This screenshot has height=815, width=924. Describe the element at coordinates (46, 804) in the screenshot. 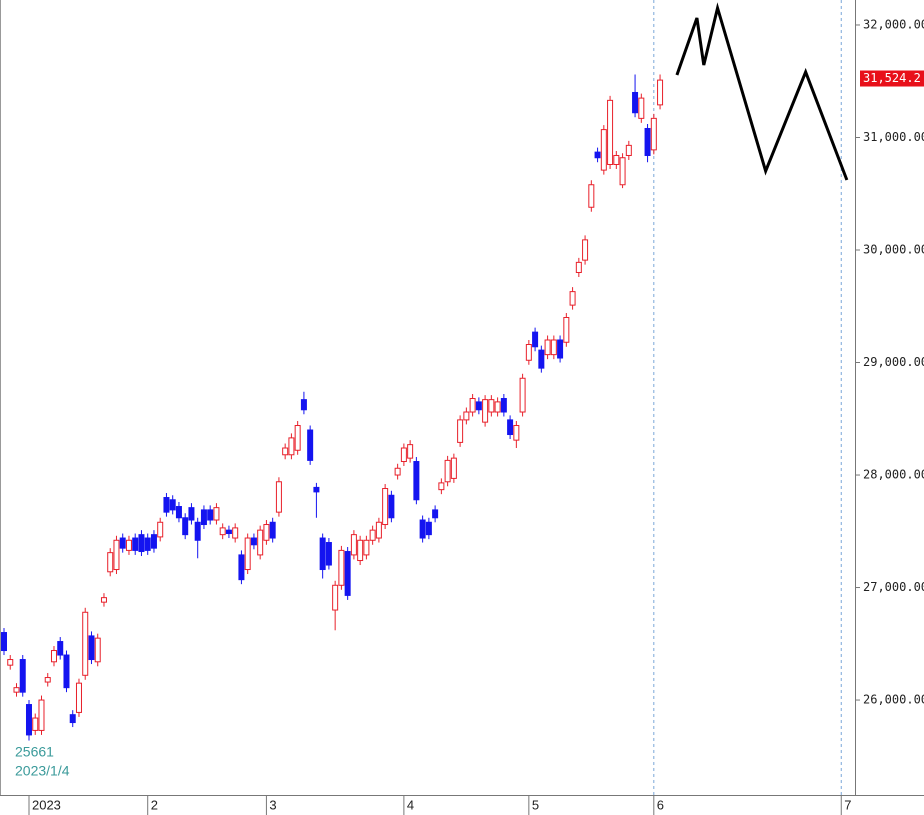

I see `x-tick-label: 2023` at that location.